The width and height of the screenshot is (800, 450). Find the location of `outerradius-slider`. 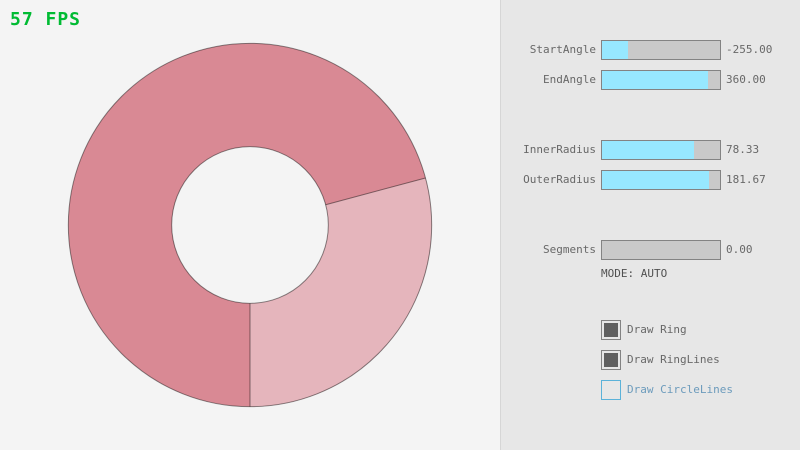

outerradius-slider is located at coordinates (661, 180).